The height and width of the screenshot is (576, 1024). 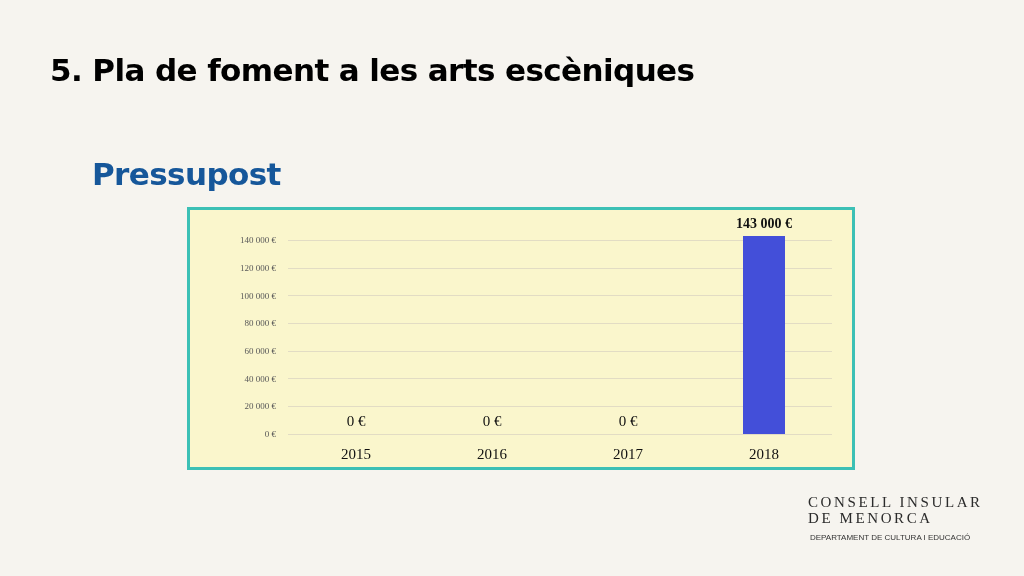 I want to click on text: CONSELL INSULAR DE MENORCA, so click(x=896, y=510).